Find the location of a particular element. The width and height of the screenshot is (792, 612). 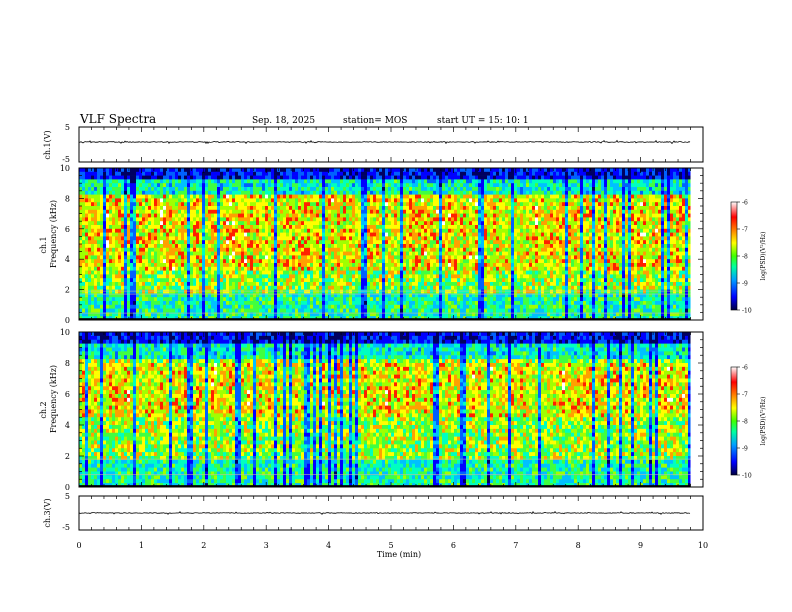

spec1-ytick-label: 10 is located at coordinates (65, 168).